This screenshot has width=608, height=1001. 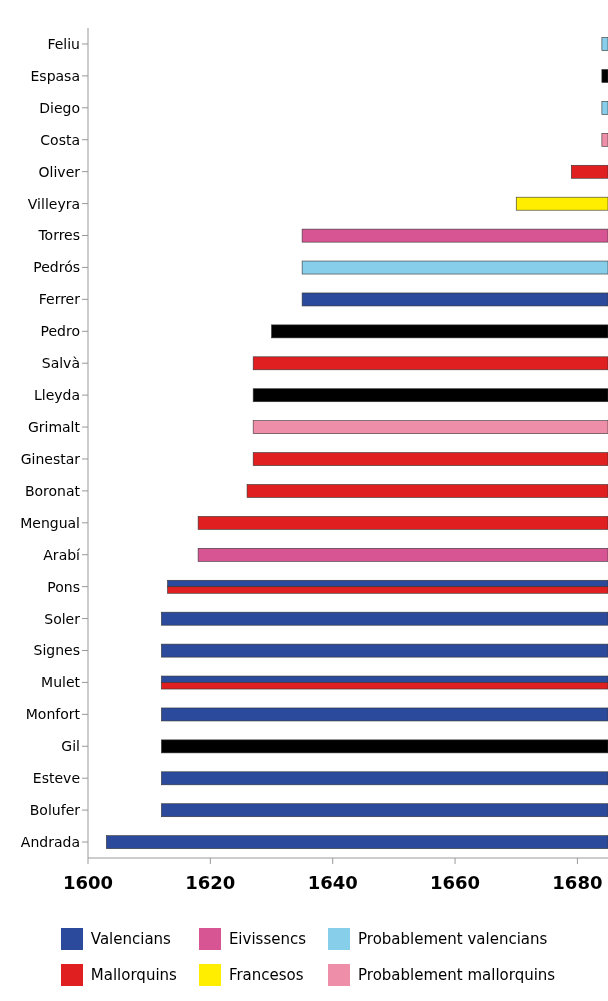 What do you see at coordinates (453, 939) in the screenshot?
I see `legend-label: Probablement valencians` at bounding box center [453, 939].